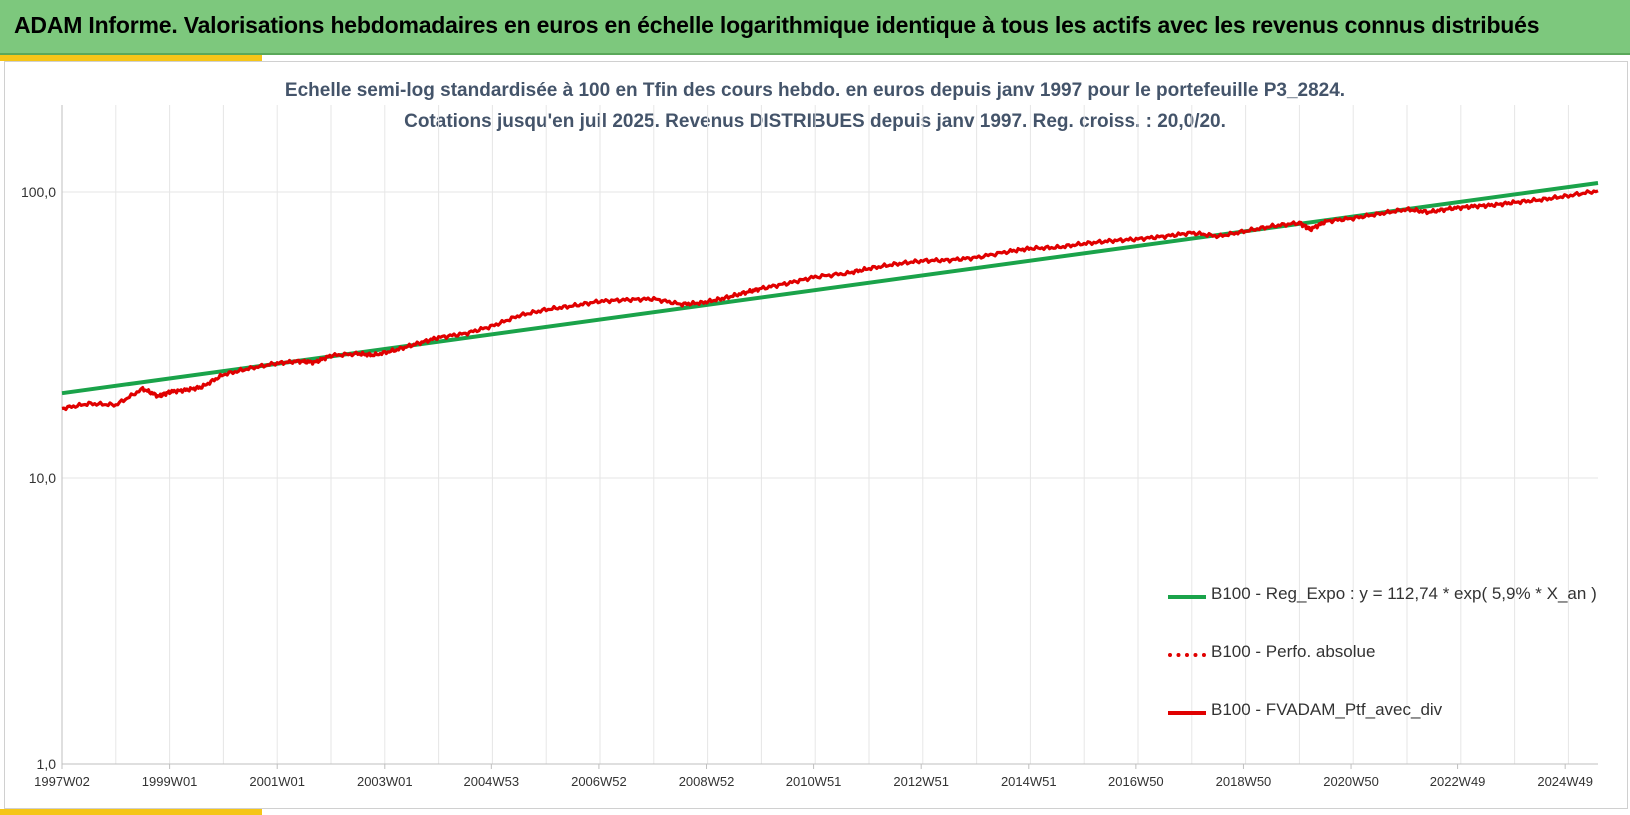 The width and height of the screenshot is (1630, 815). What do you see at coordinates (42, 478) in the screenshot?
I see `y-tick-label: 10,0` at bounding box center [42, 478].